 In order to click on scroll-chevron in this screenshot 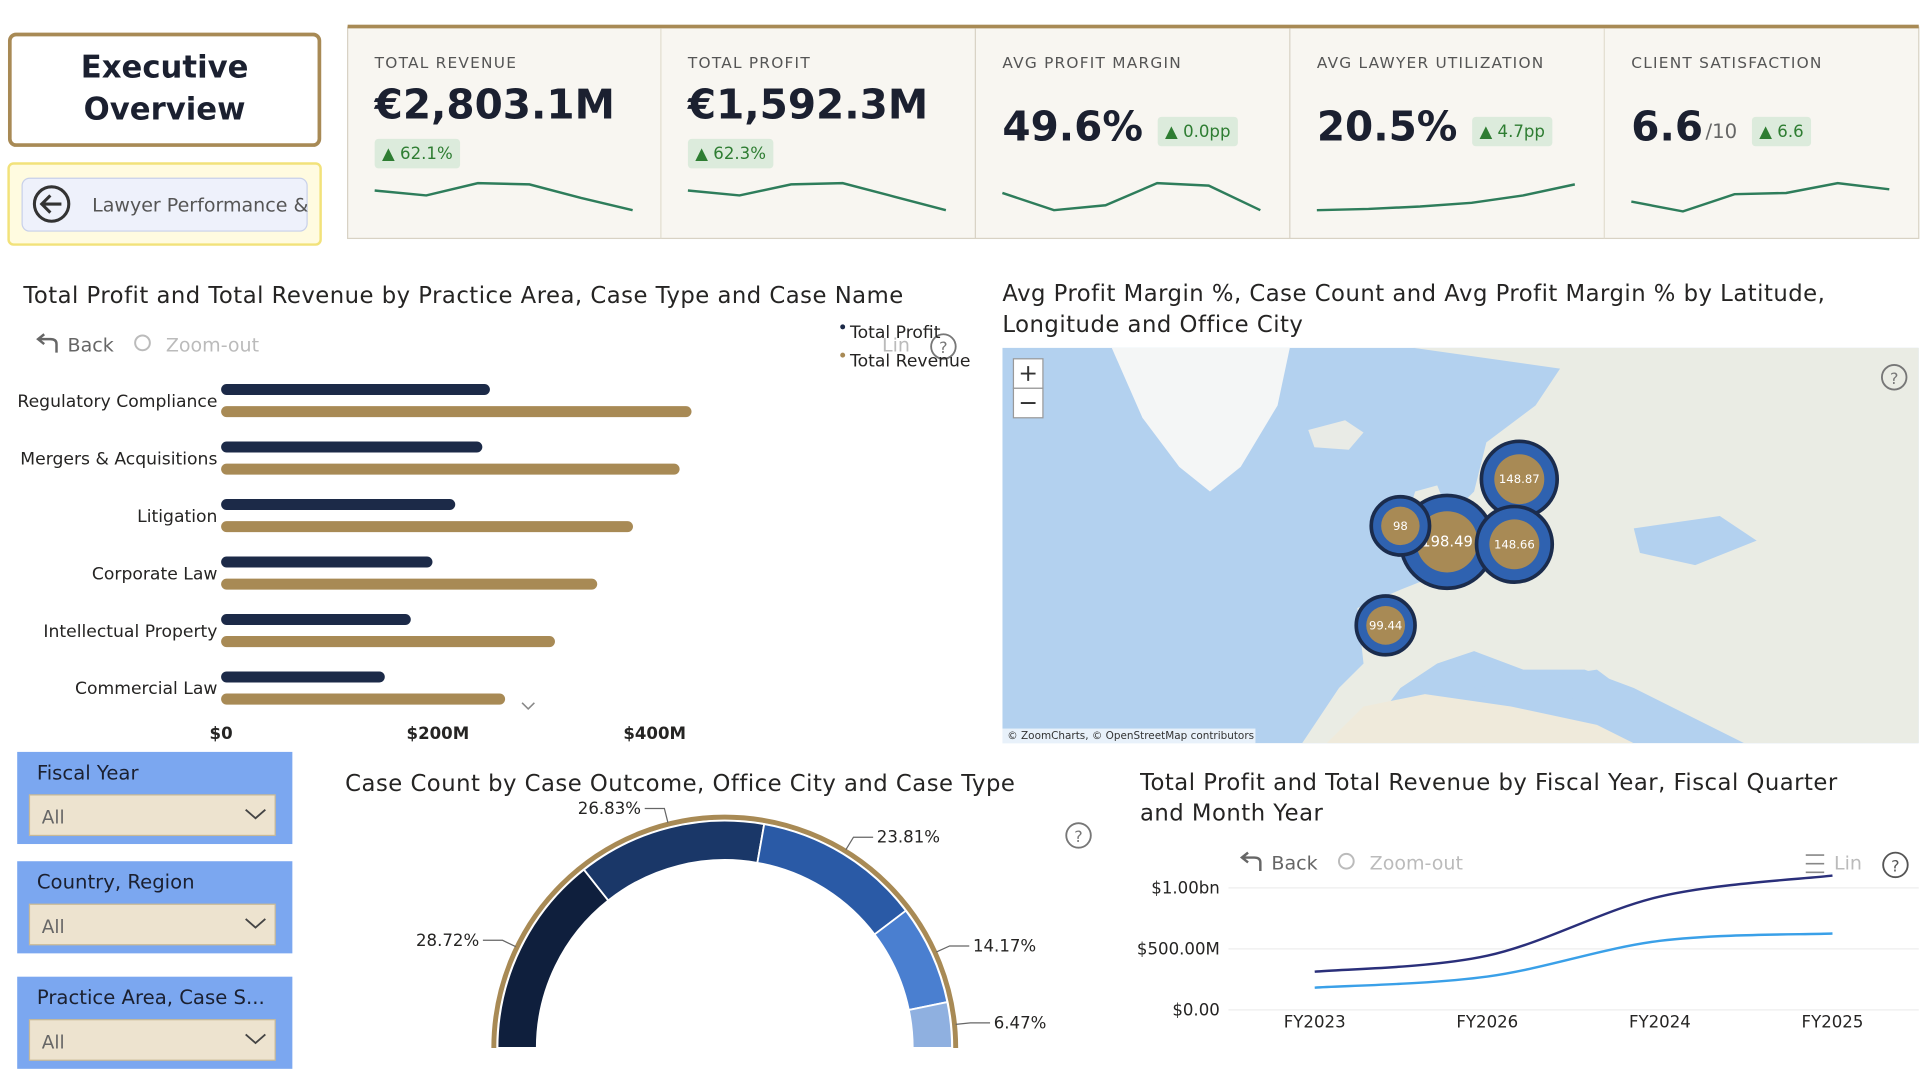, I will do `click(528, 706)`.